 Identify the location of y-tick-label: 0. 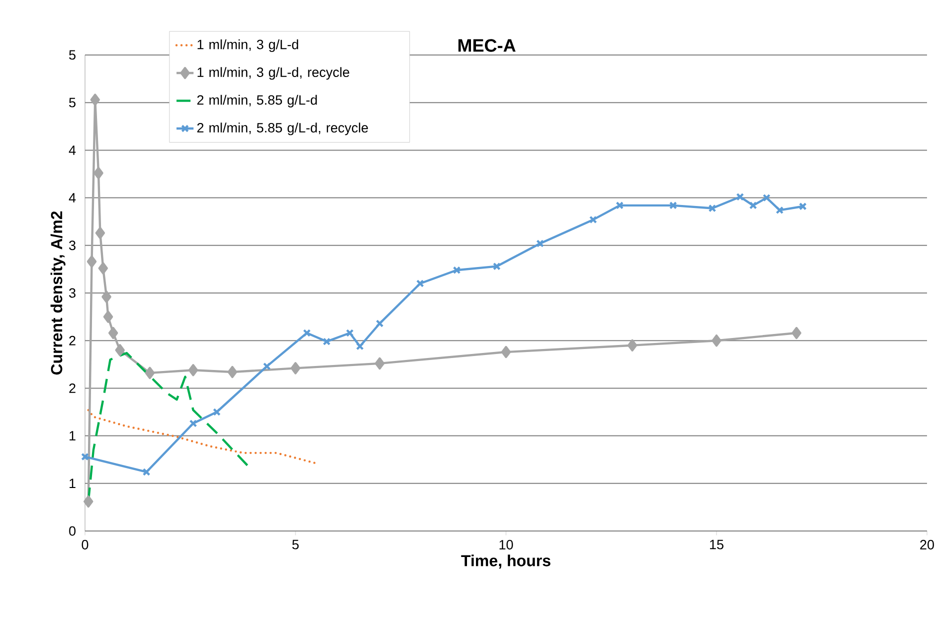
(72, 531).